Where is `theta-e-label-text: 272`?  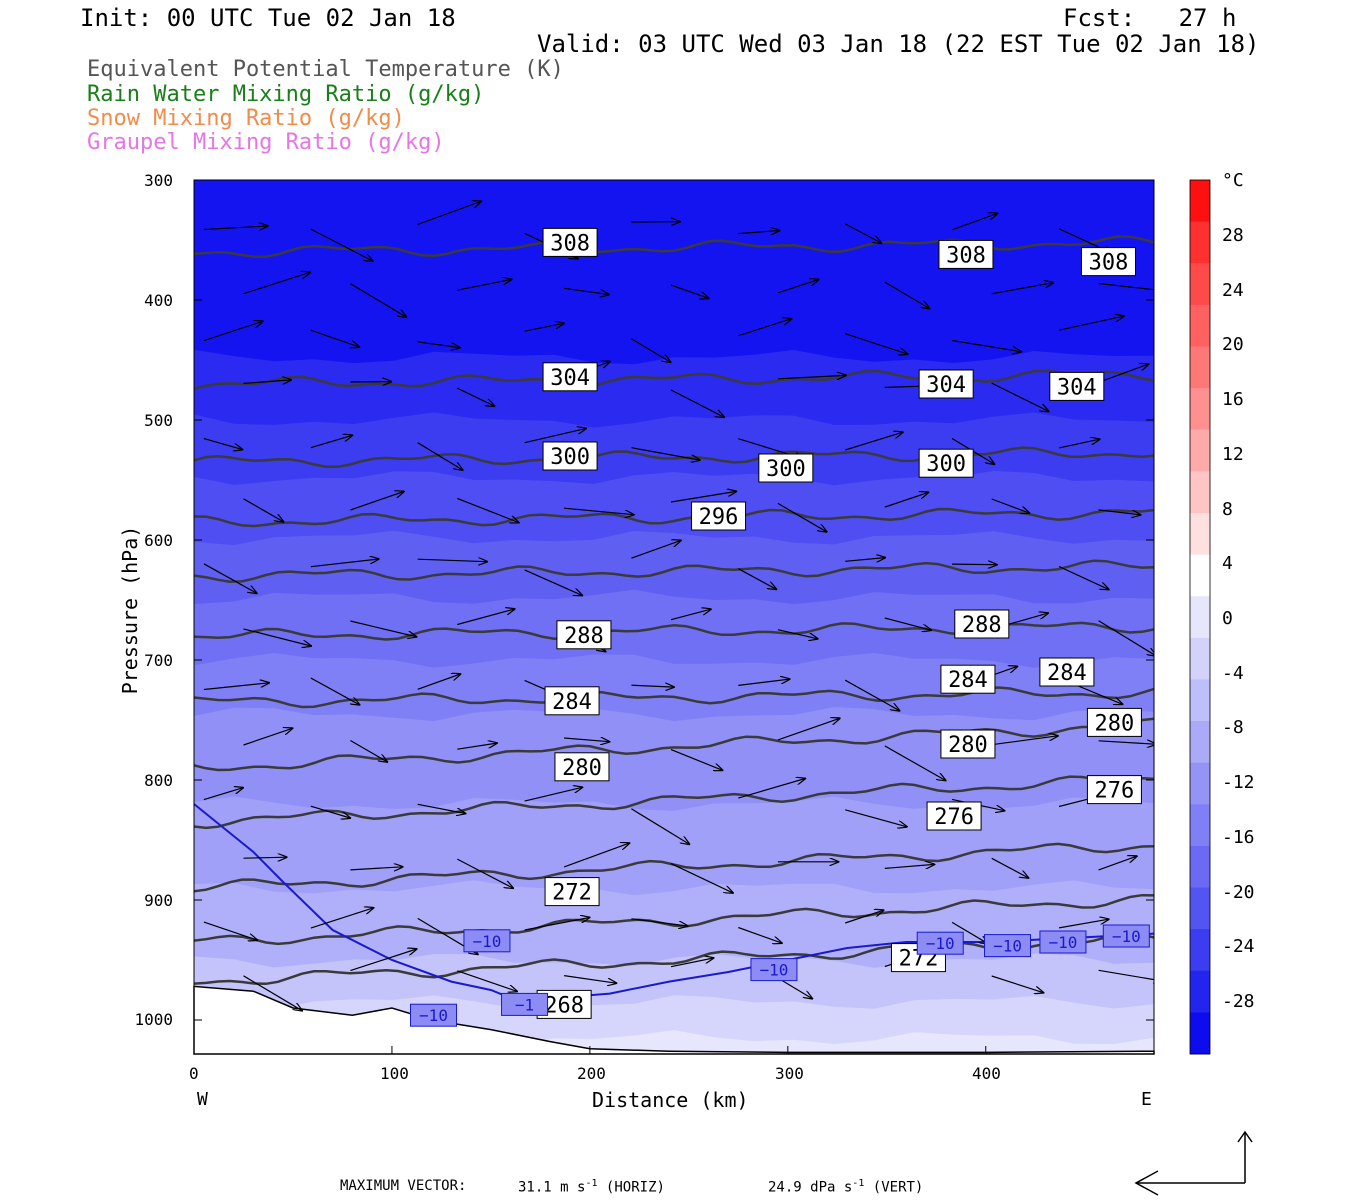 theta-e-label-text: 272 is located at coordinates (572, 893).